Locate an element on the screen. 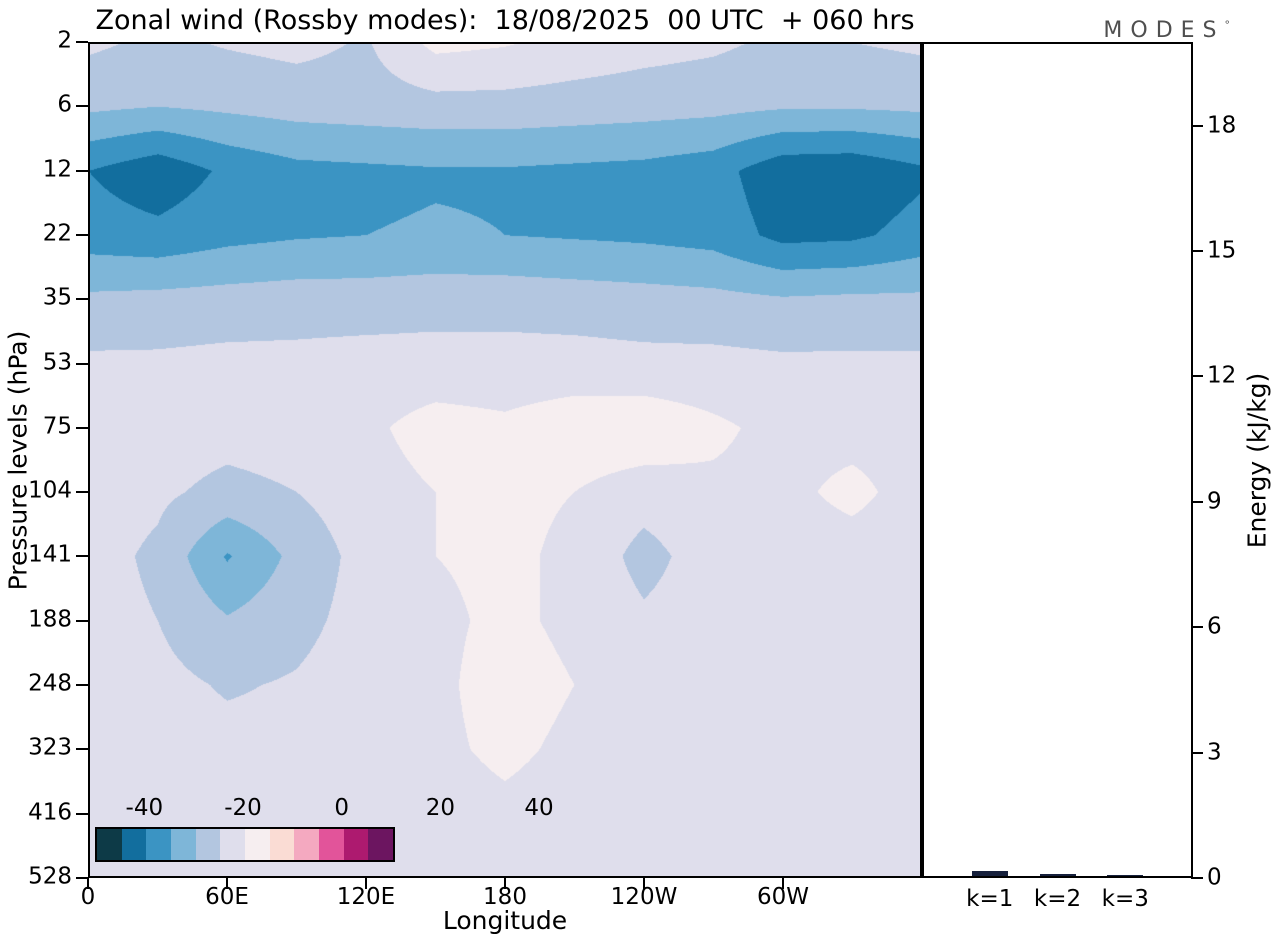  longitude-tick-label: 60E is located at coordinates (227, 897).